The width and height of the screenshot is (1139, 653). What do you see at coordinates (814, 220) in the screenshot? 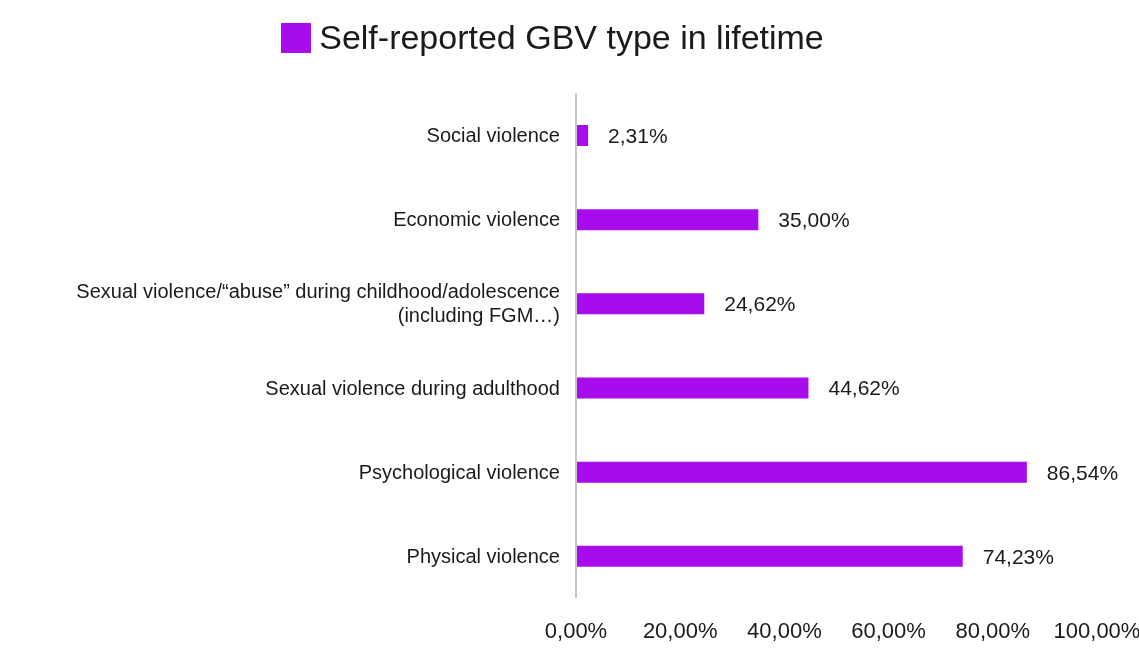
I see `data-label: 35,00%` at bounding box center [814, 220].